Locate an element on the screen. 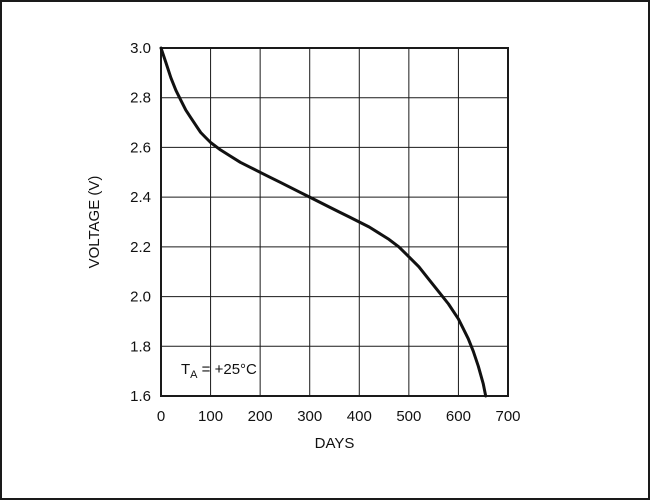 Image resolution: width=650 pixels, height=500 pixels. x-tick-label: 600 is located at coordinates (458, 416).